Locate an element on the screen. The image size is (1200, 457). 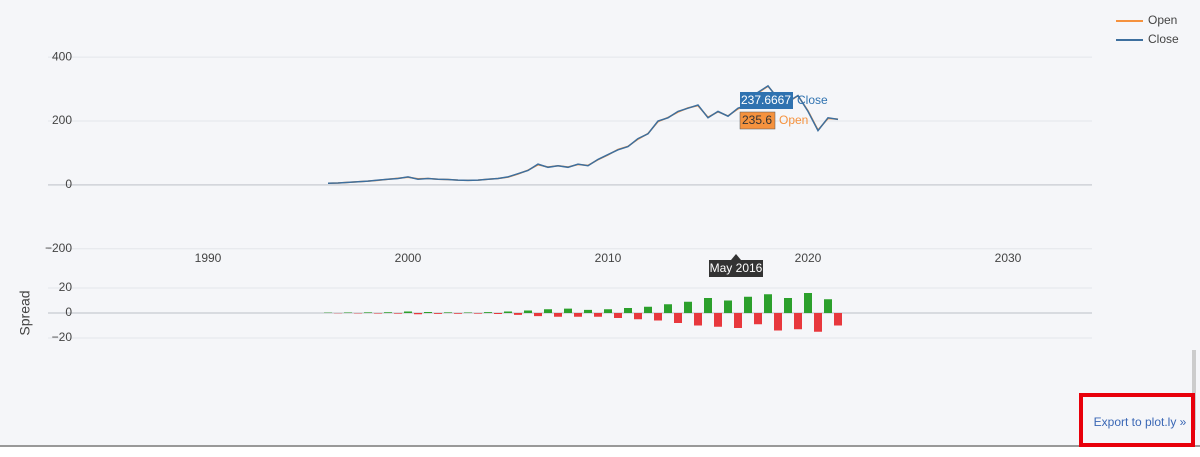
hover-value: 237.6667 is located at coordinates (766, 100).